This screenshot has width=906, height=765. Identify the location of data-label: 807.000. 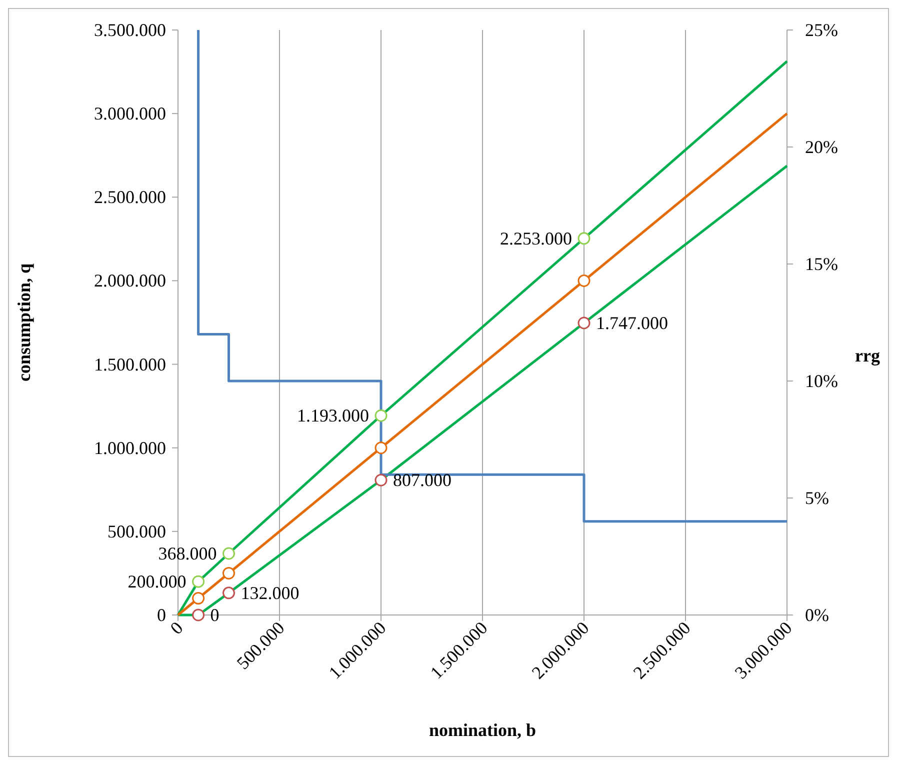
(422, 480).